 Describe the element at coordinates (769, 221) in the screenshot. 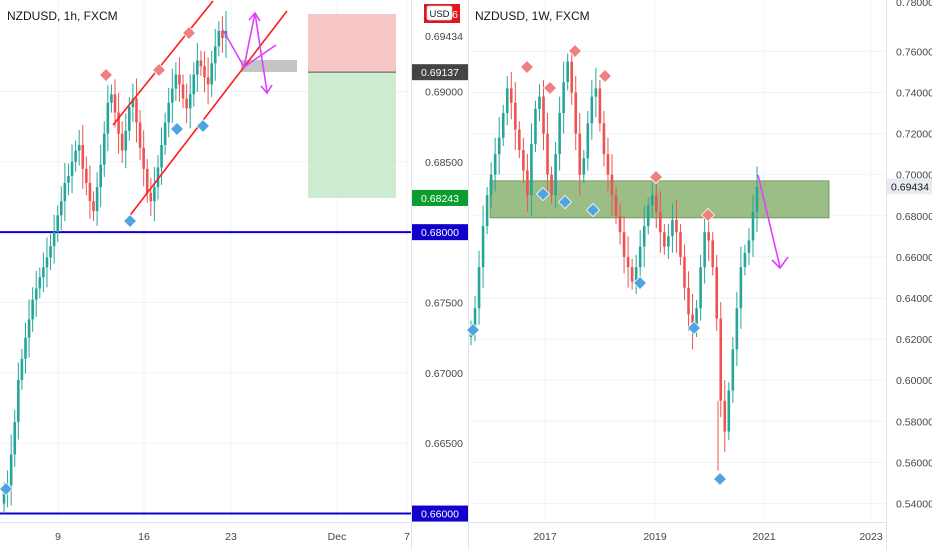

I see `projection-arrow-down` at that location.